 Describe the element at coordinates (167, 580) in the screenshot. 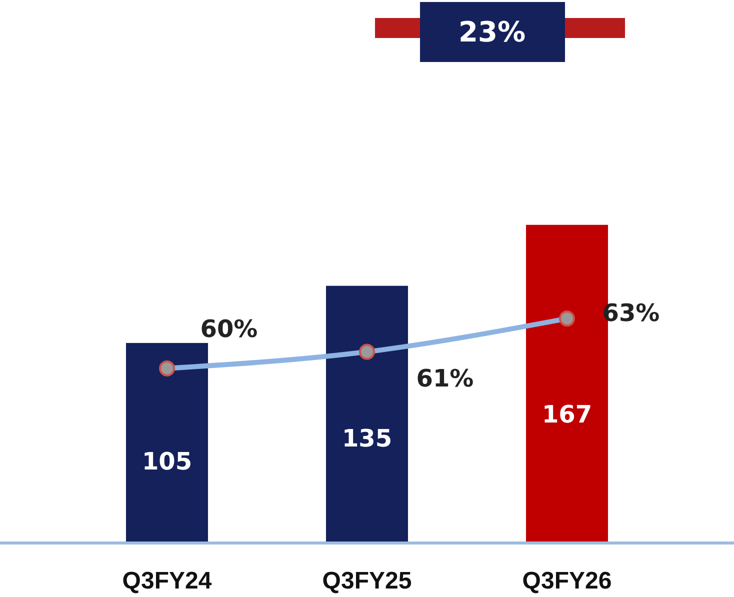

I see `x-tick-label: Q3FY24` at that location.